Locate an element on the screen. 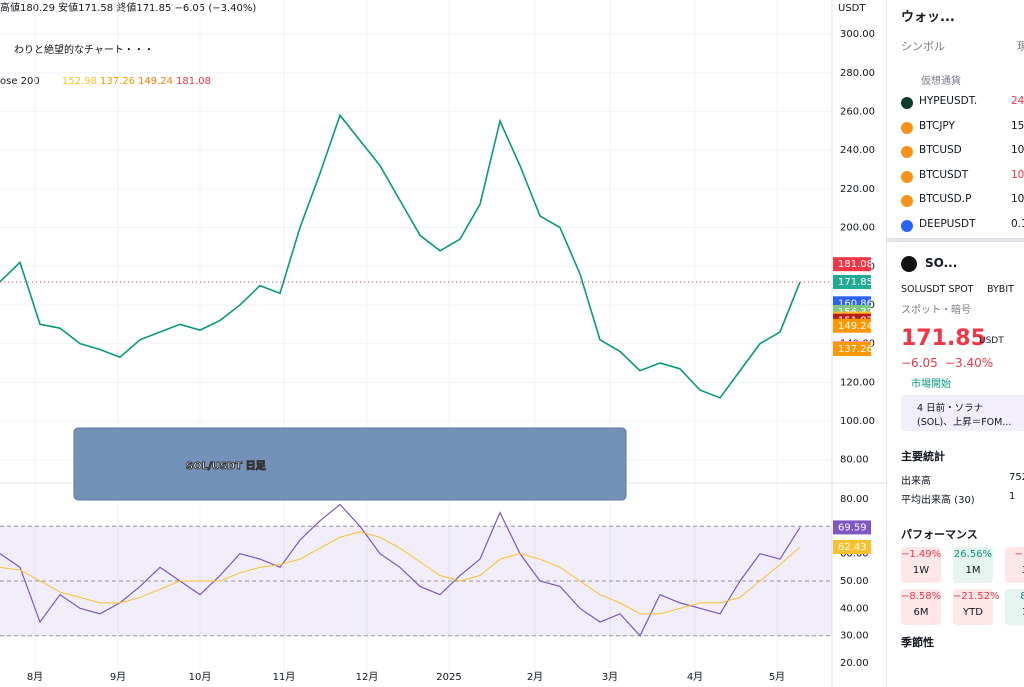 The width and height of the screenshot is (1024, 687). change-pct: −3.40% is located at coordinates (969, 363).